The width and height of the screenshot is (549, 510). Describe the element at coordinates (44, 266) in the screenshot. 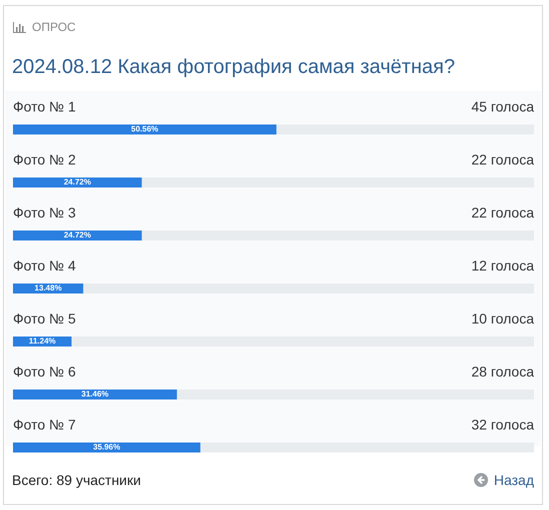

I see `y-tick-label: Фото № 4` at that location.